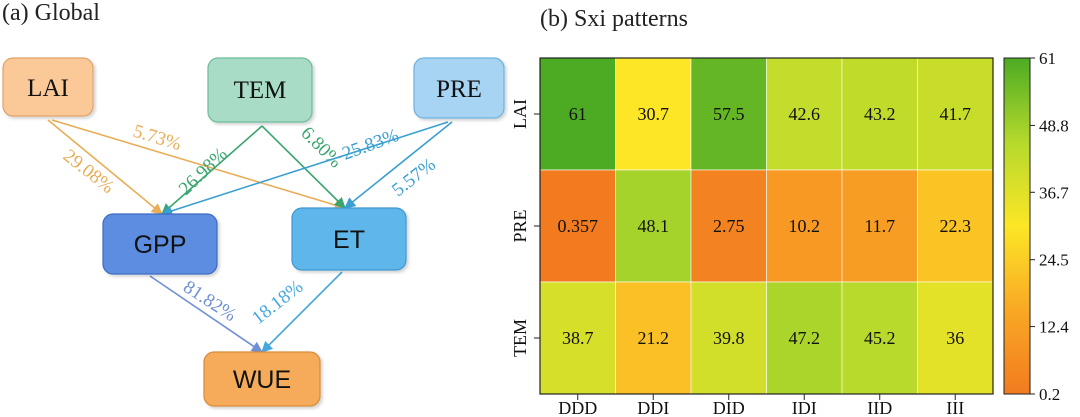 The height and width of the screenshot is (417, 1080). I want to click on colorbar-tick-label-1: 48.8, so click(1054, 125).